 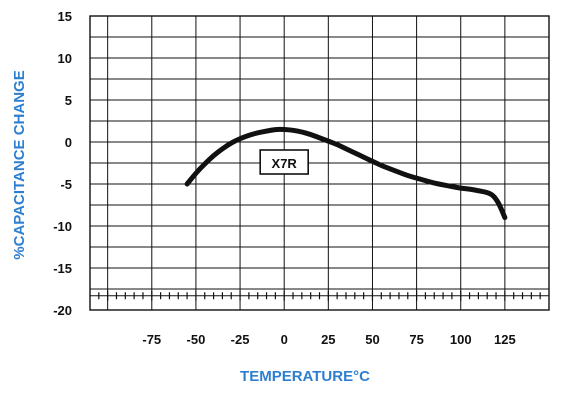 I want to click on x-tick-label: 50, so click(x=372, y=339).